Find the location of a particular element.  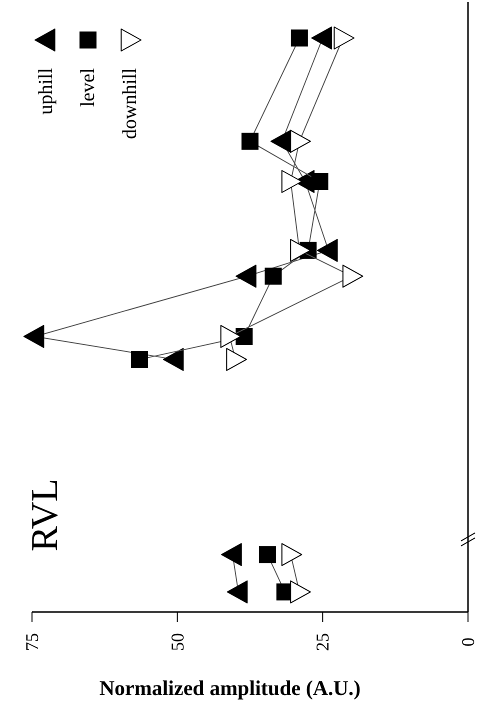

x-axis-title: Normalized amplitude (A.U.) is located at coordinates (230, 688).